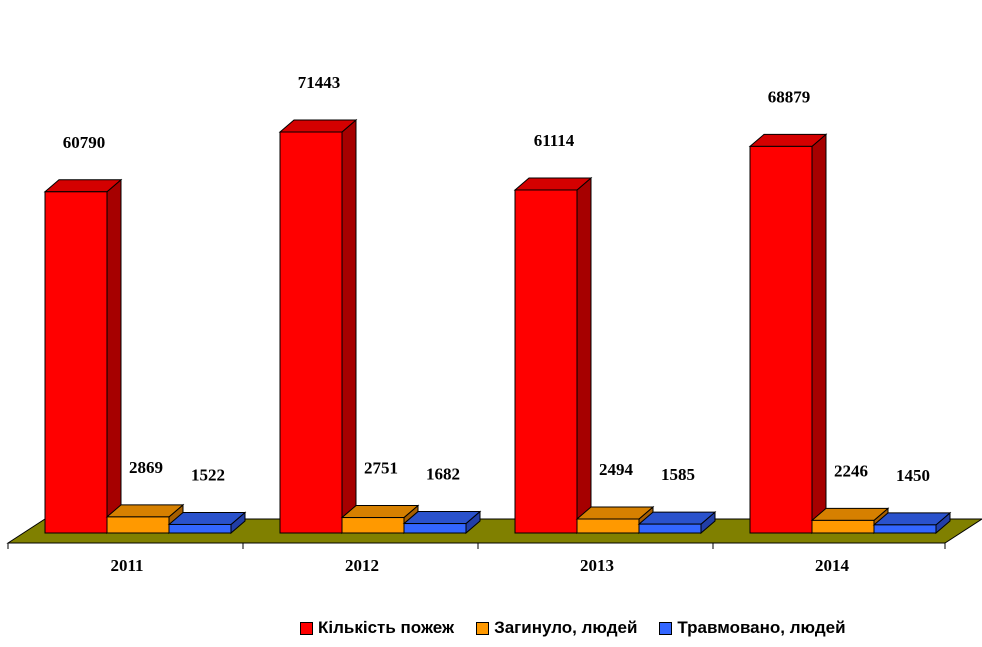  What do you see at coordinates (666, 628) in the screenshot?
I see `legend-swatch-injured` at bounding box center [666, 628].